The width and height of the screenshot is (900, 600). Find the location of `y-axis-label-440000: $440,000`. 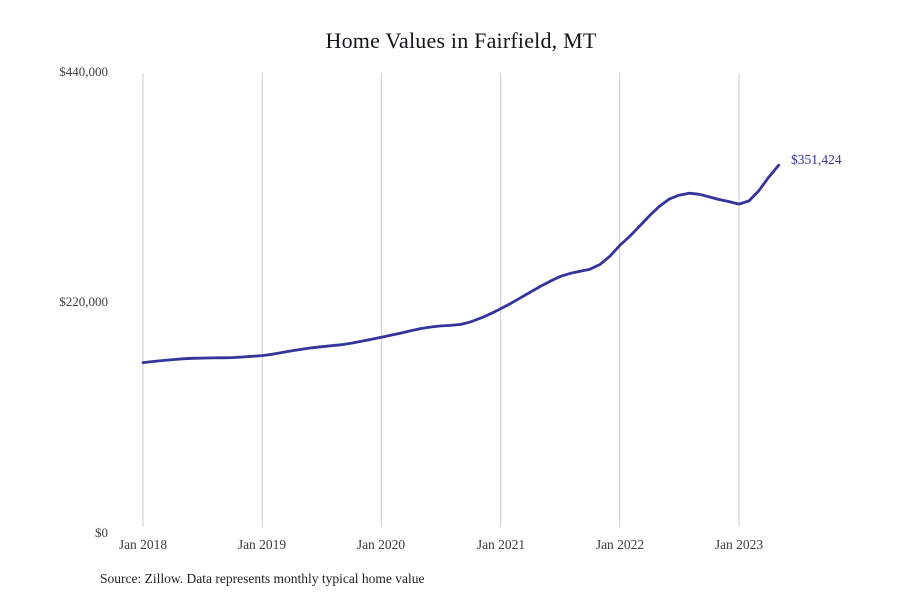

y-axis-label-440000: $440,000 is located at coordinates (83, 71).